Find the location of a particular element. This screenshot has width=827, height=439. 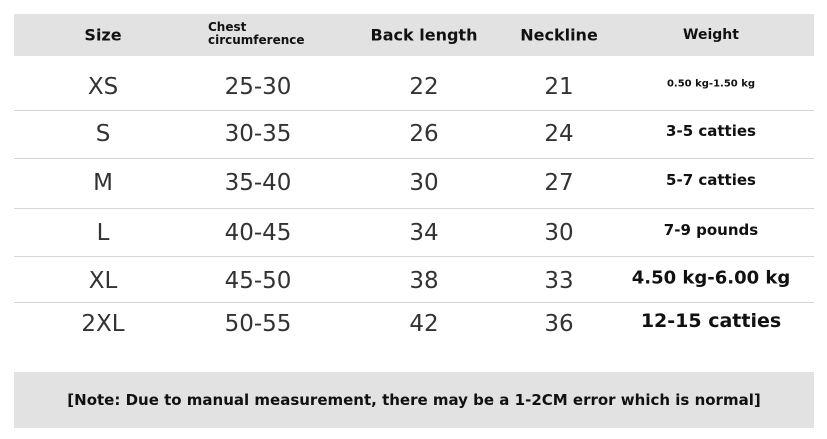

weight-cell: 7-9 pounds is located at coordinates (711, 230).